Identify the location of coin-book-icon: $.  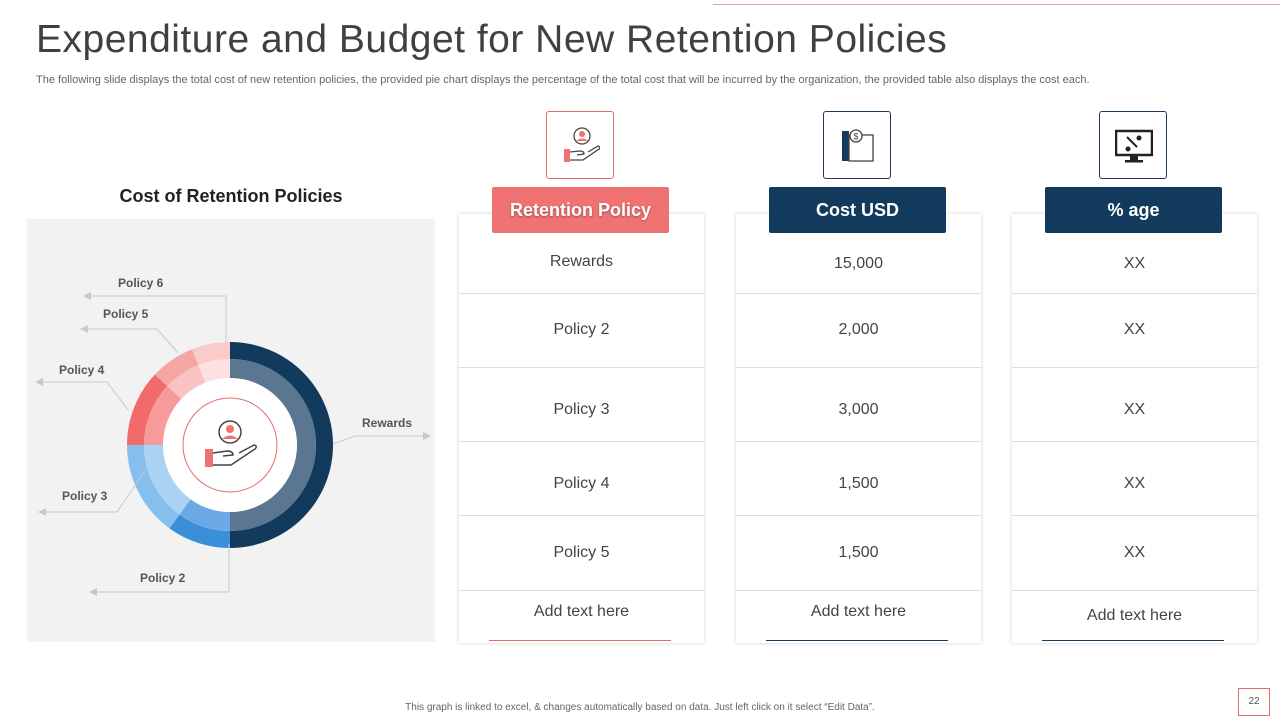
(858, 145).